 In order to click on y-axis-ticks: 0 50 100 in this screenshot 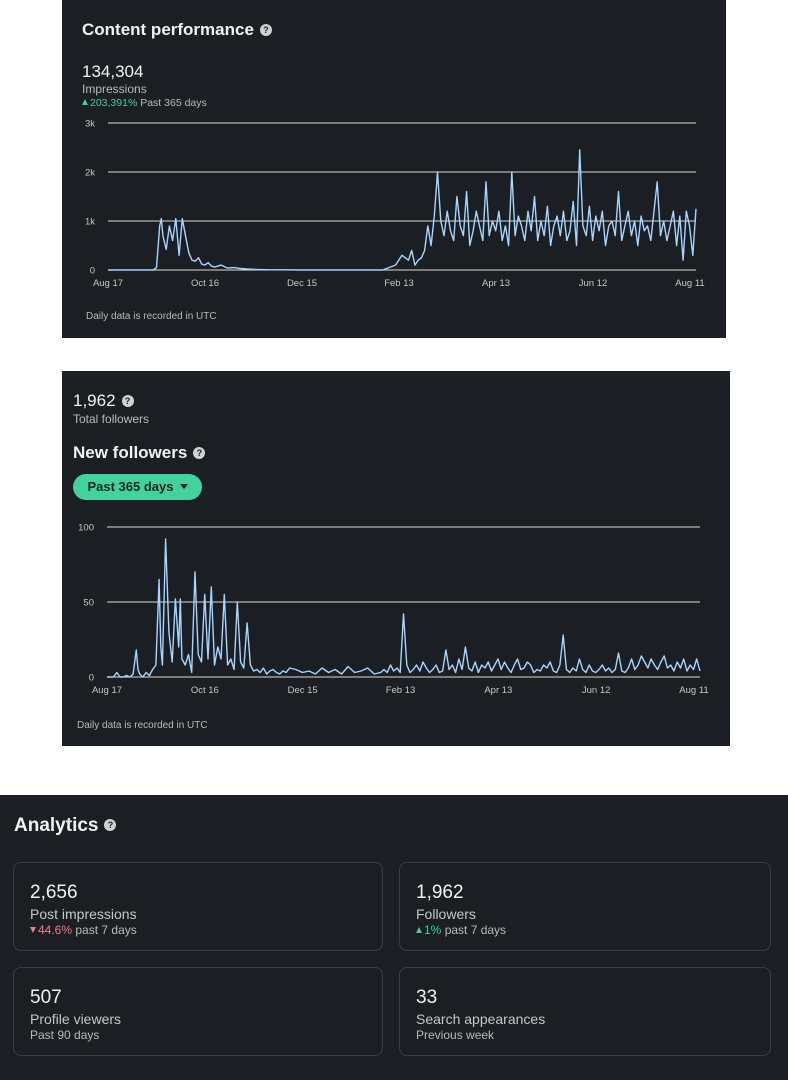, I will do `click(86, 603)`.